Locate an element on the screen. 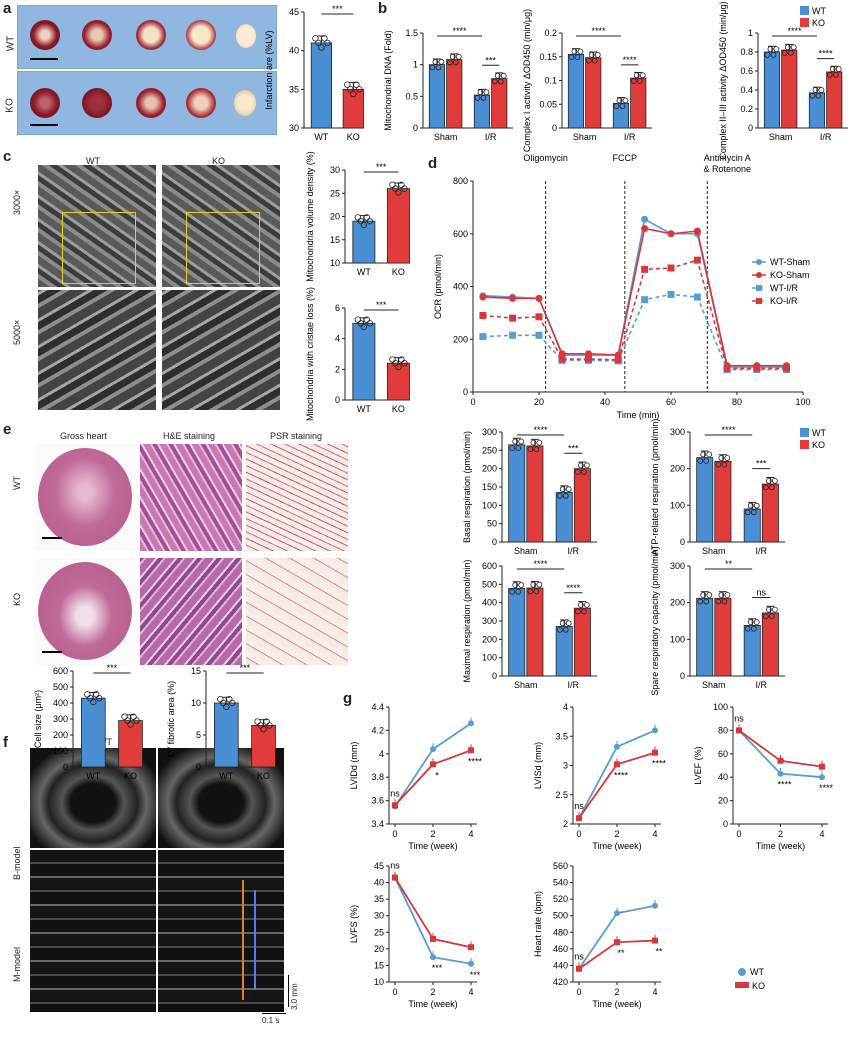 The height and width of the screenshot is (1038, 858). g_lvidd-sig: **** is located at coordinates (475, 761).